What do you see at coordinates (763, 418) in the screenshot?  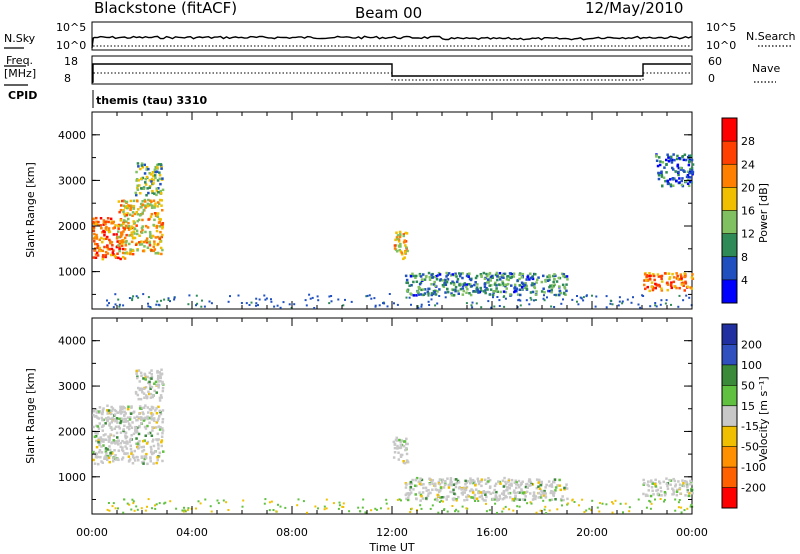 I see `velocity-colorbar-label: Velocity [m s⁻¹]` at bounding box center [763, 418].